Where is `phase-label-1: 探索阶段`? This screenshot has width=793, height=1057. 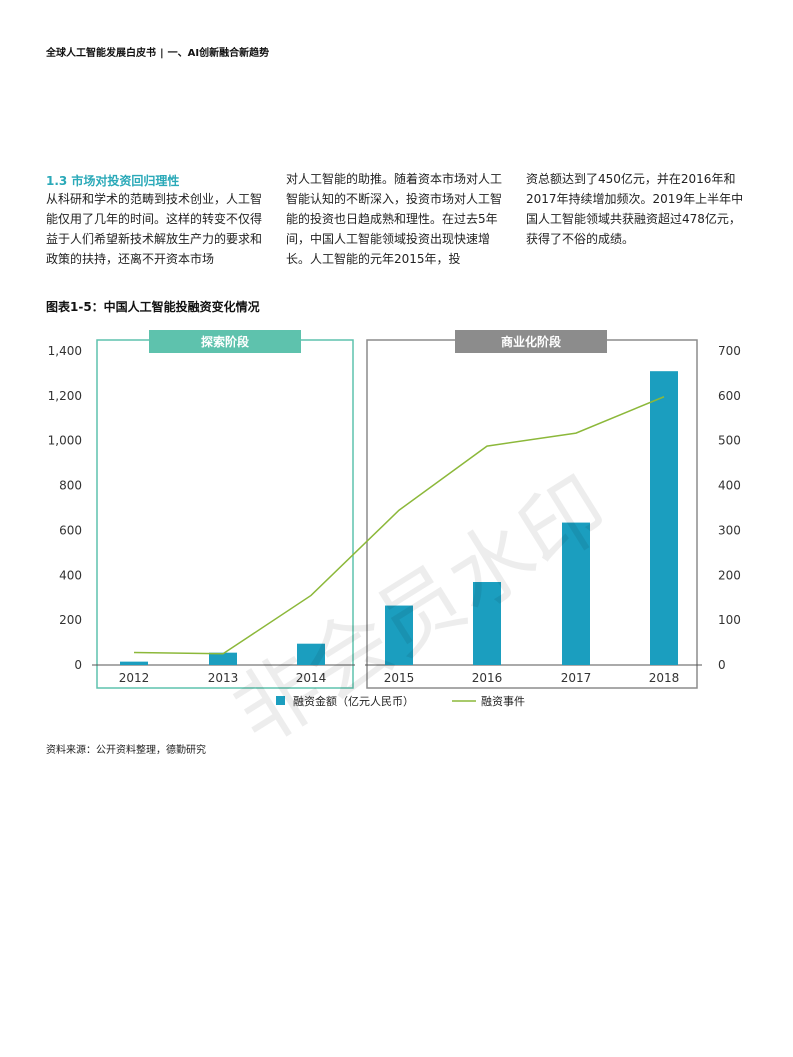
phase-label-1: 探索阶段 is located at coordinates (225, 341).